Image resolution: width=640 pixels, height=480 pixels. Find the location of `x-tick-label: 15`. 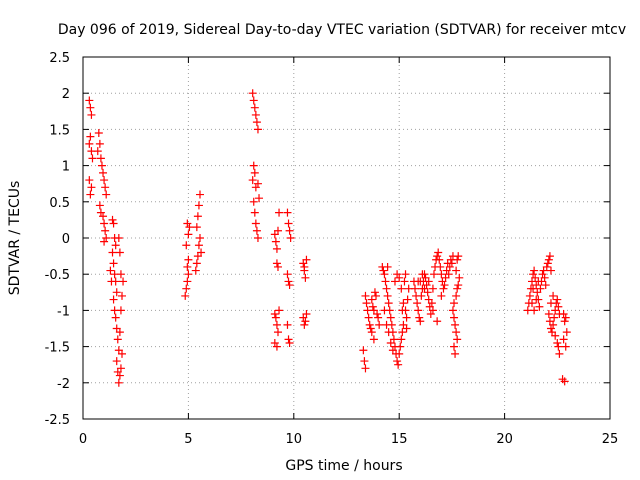

x-tick-label: 15 is located at coordinates (399, 439).